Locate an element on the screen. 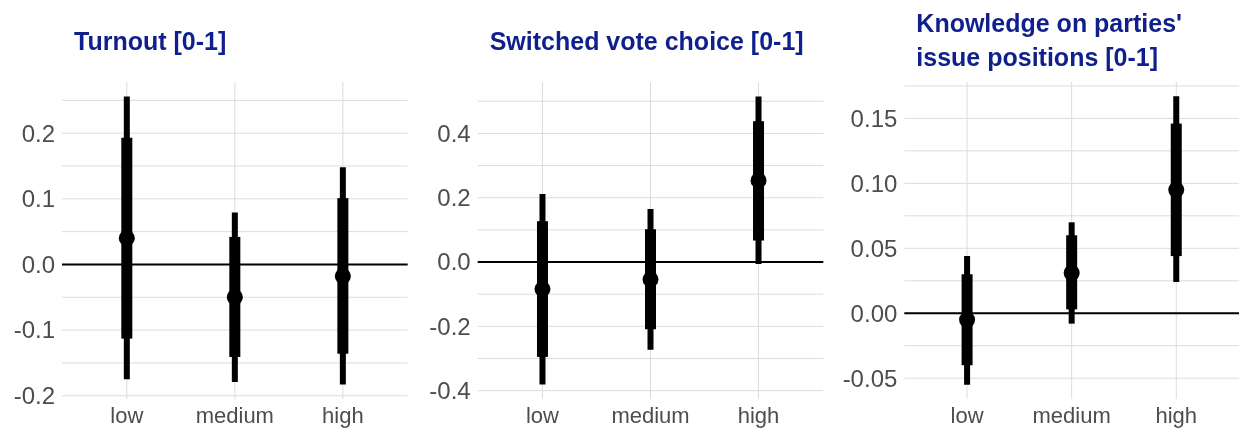  y-tick-label: 0.10 is located at coordinates (874, 183).